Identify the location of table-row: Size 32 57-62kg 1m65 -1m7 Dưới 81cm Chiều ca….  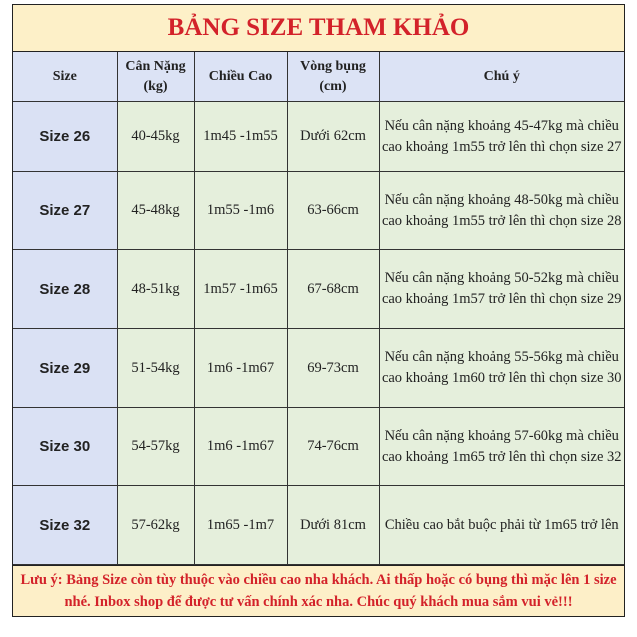
(318, 525).